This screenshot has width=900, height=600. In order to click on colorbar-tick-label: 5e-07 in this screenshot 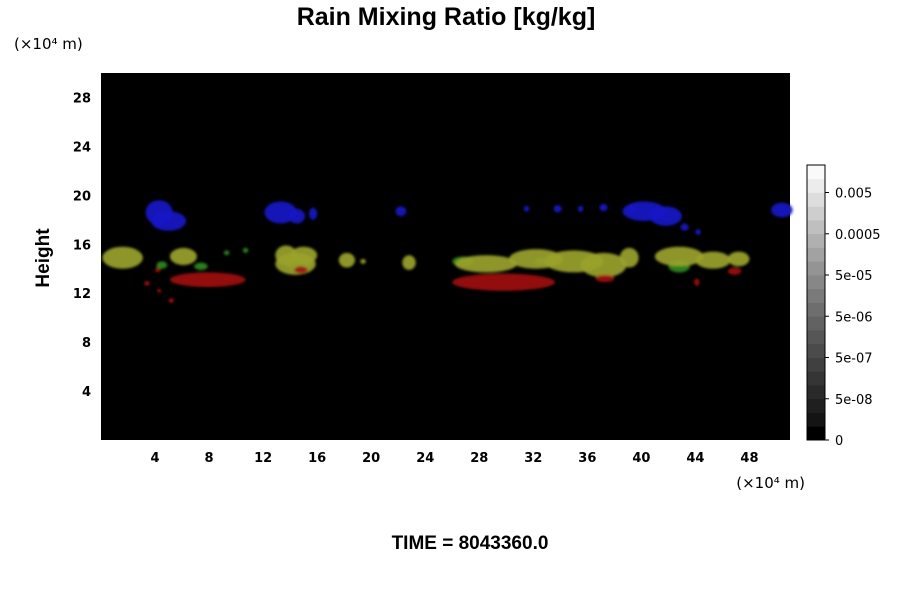, I will do `click(854, 359)`.